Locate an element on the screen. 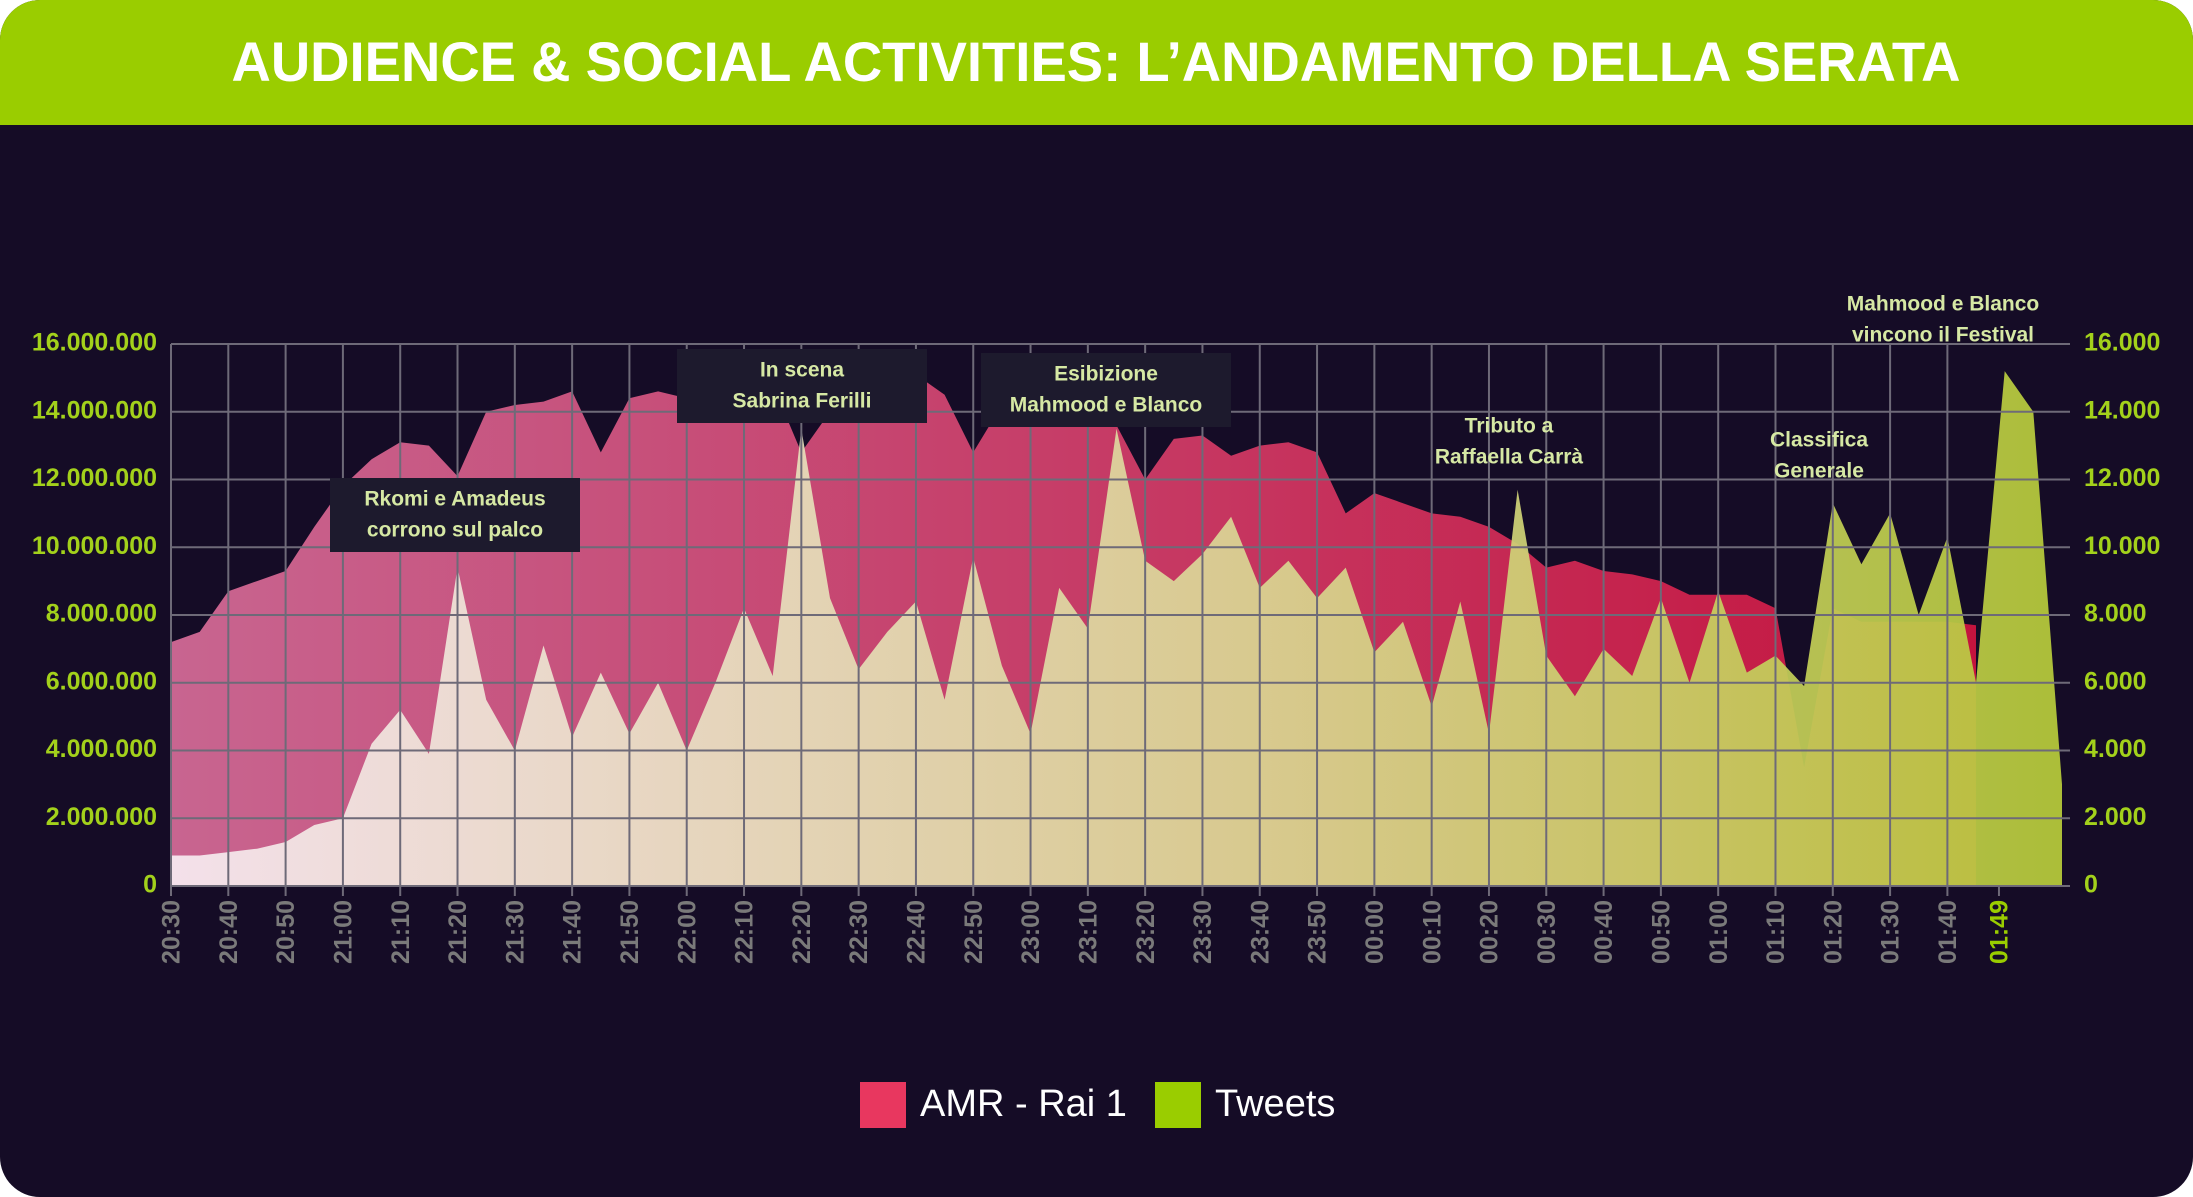 The width and height of the screenshot is (2193, 1197). x-tick-label: 00:30 is located at coordinates (1547, 932).